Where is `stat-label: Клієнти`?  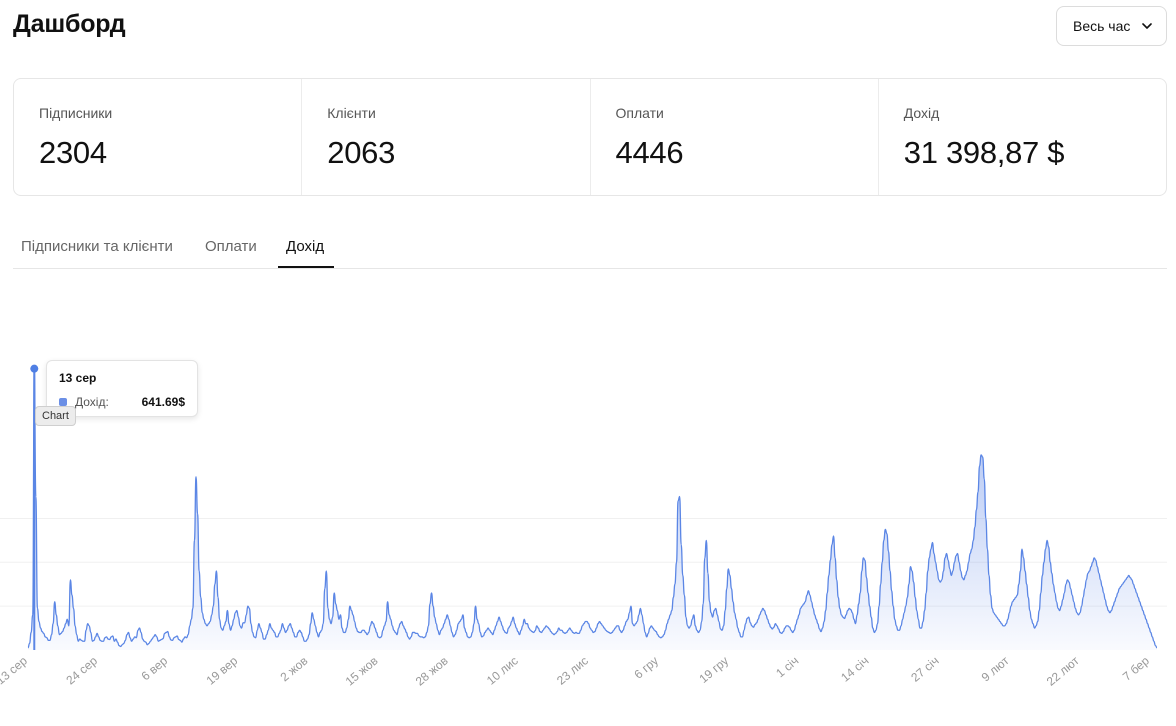 stat-label: Клієнти is located at coordinates (351, 113).